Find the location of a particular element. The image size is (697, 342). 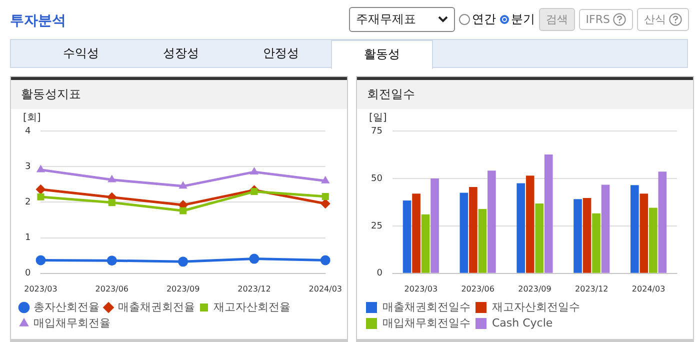

chart-title: 회전일수 is located at coordinates (525, 93).